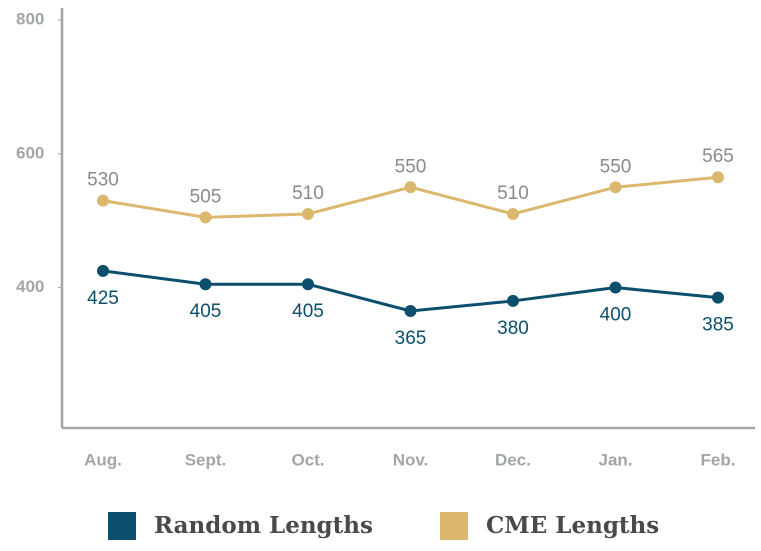 The width and height of the screenshot is (761, 551). What do you see at coordinates (718, 325) in the screenshot?
I see `data-label: 385` at bounding box center [718, 325].